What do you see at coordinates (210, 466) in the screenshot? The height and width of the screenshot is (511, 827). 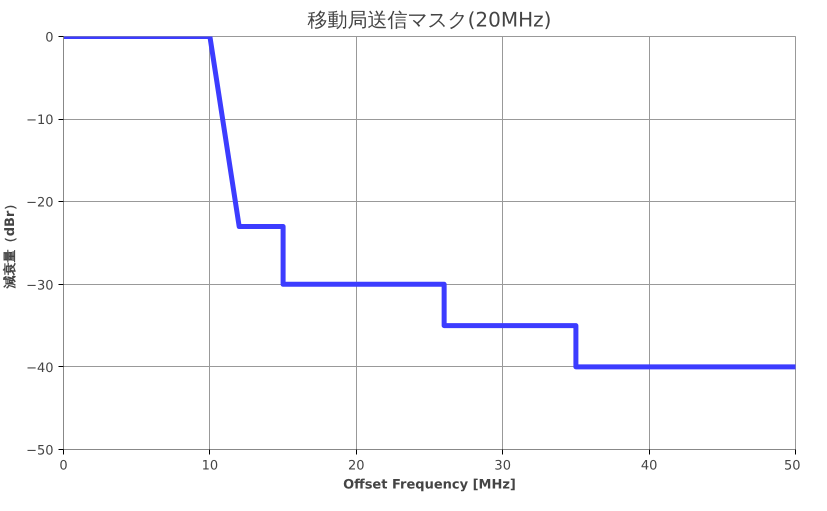 I see `x-tick-label: 10` at bounding box center [210, 466].